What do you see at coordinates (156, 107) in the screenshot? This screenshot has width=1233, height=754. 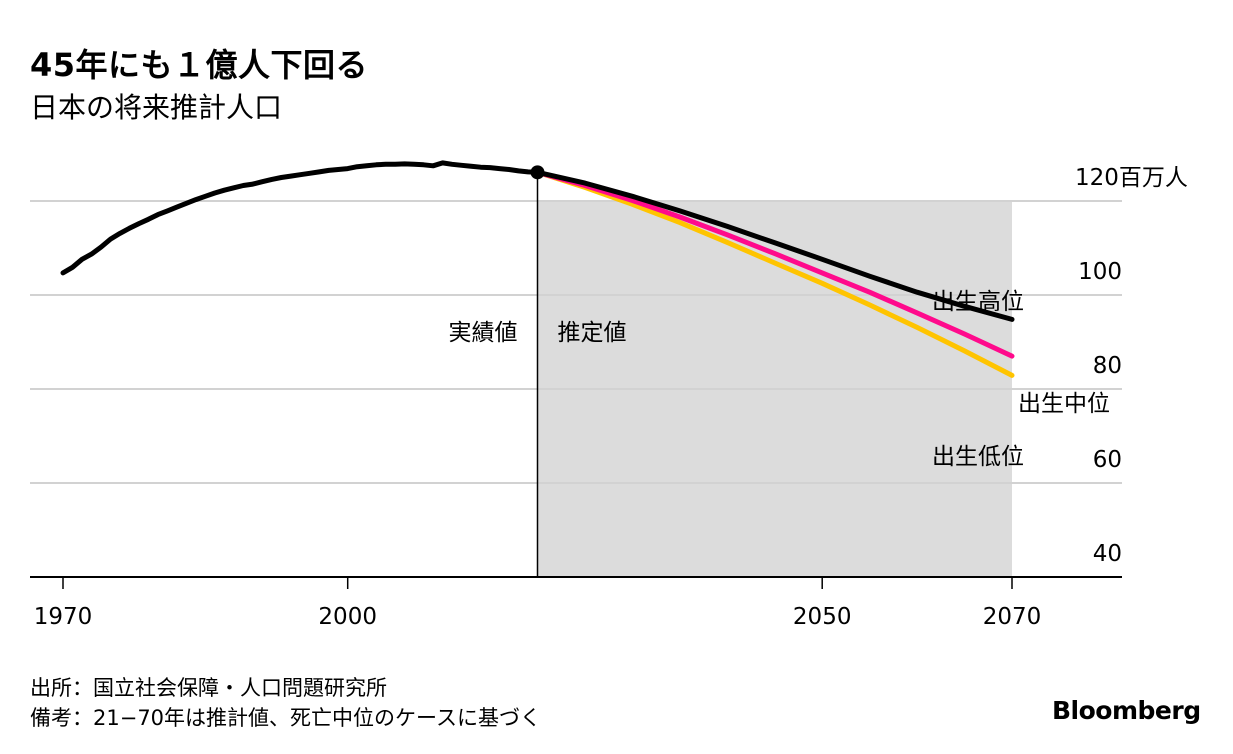 I see `chart-subtitle: 日本の将来推計人口` at bounding box center [156, 107].